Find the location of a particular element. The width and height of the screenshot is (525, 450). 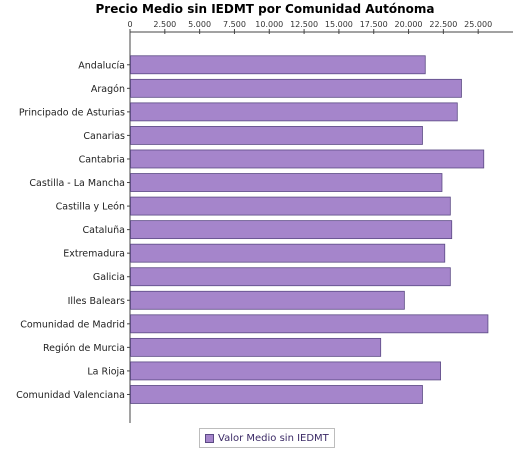

category-label: Castilla y León is located at coordinates (90, 207).